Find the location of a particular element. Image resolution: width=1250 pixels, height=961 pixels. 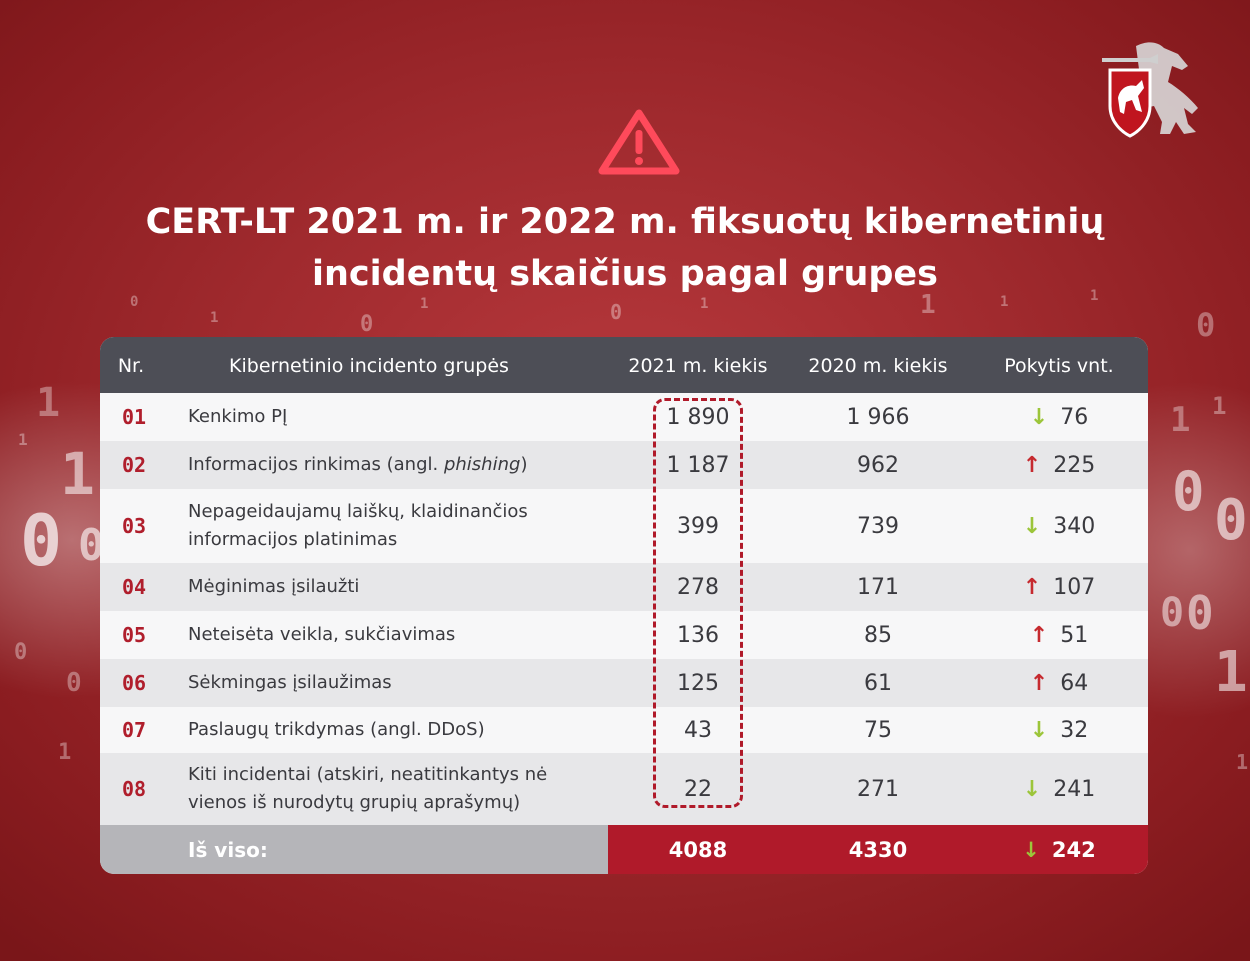

incident-group: Informacijos rinkimas (angl. phishing) is located at coordinates (358, 464).